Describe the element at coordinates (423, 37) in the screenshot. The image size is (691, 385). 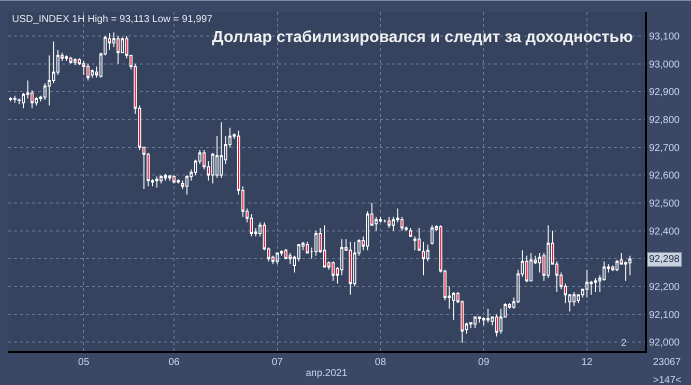
I see `text: Доллар стабилизировался и следит за доходностью` at that location.